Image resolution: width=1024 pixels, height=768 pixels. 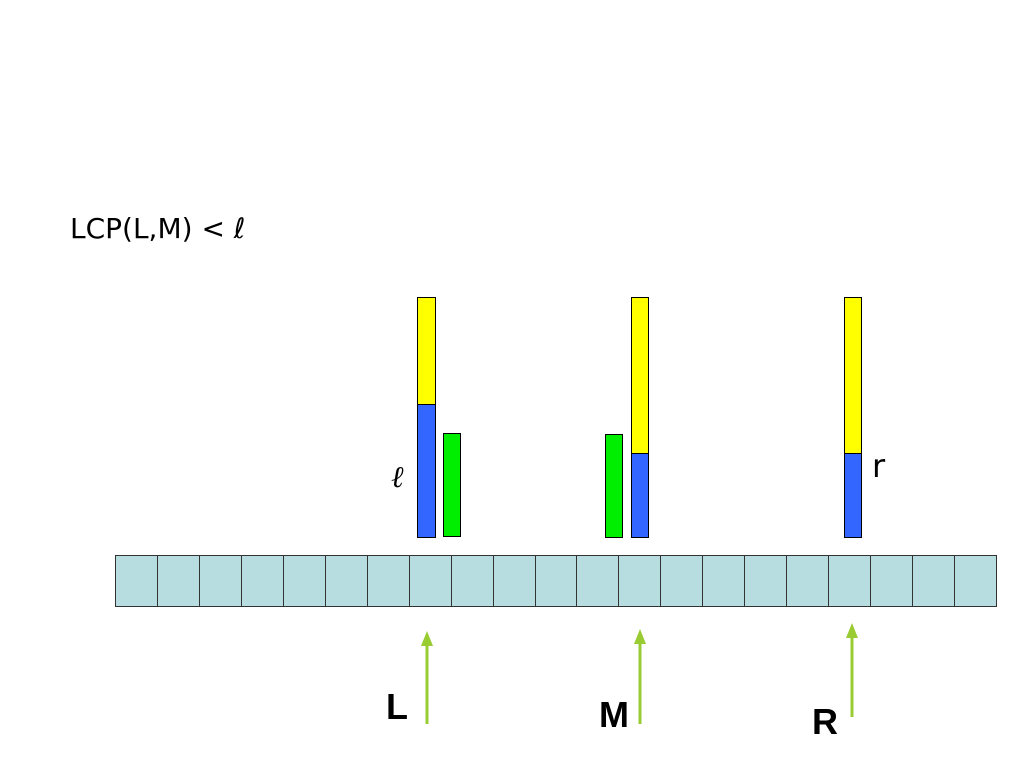 What do you see at coordinates (397, 477) in the screenshot?
I see `ell-length-label: ℓ` at bounding box center [397, 477].